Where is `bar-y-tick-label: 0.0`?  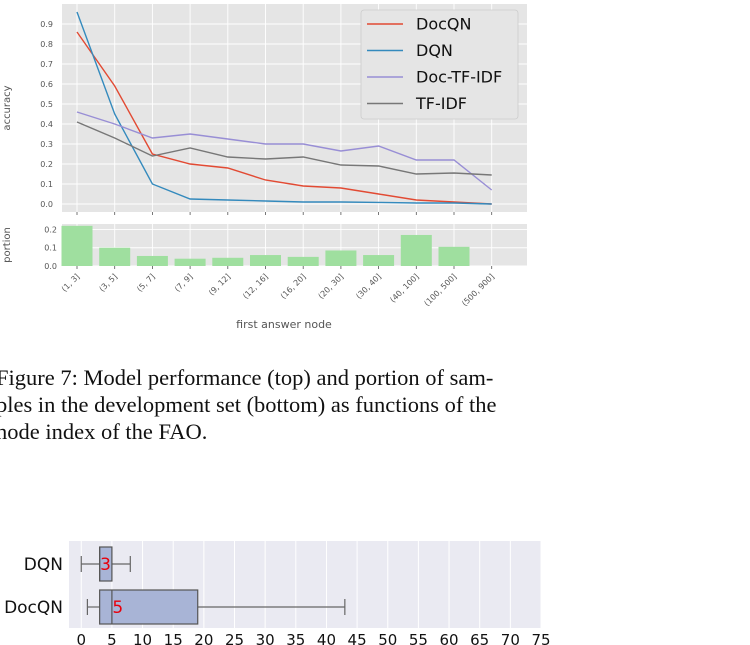 bar-y-tick-label: 0.0 is located at coordinates (50, 266).